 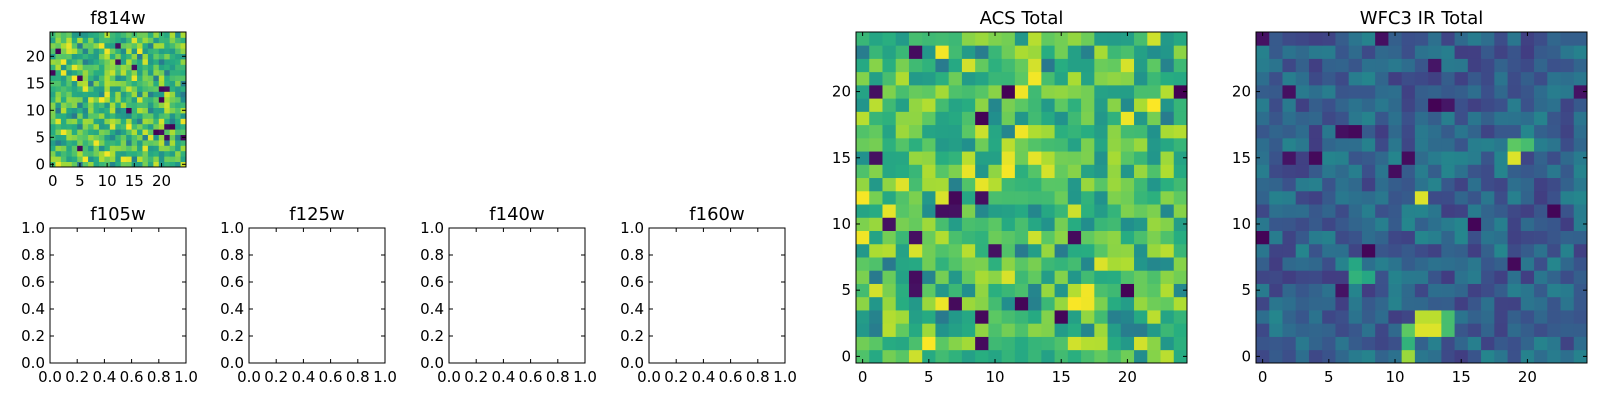 I want to click on y-tick-label: 0.0, so click(x=432, y=363).